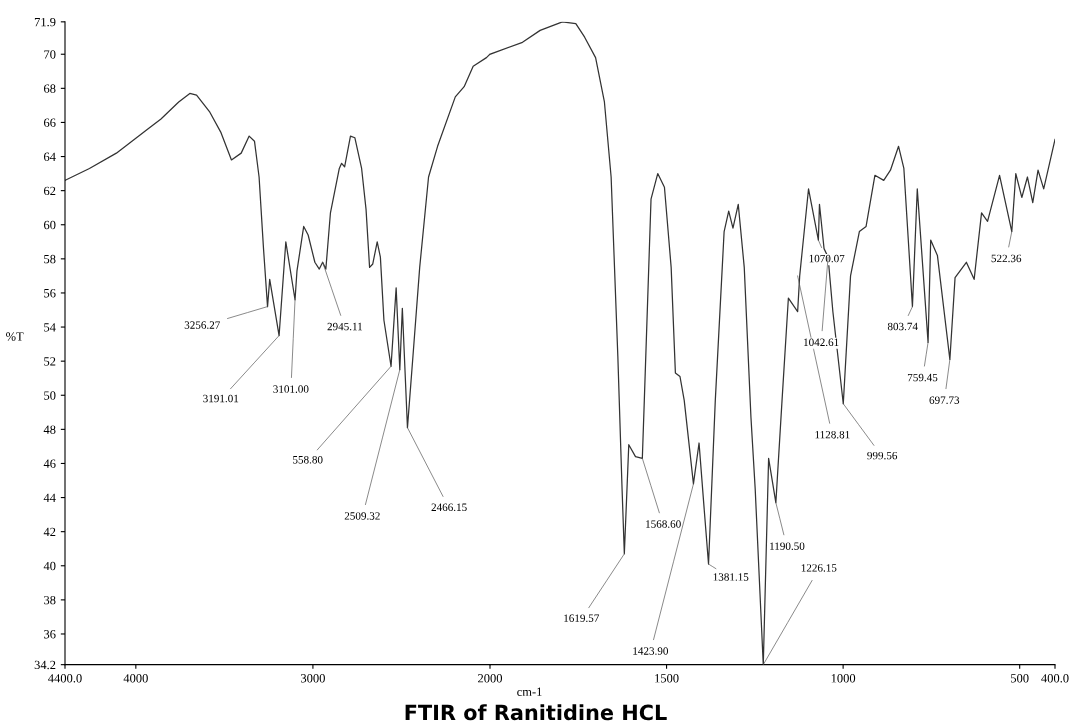 This screenshot has width=1071, height=728. I want to click on y-tick-label: 44, so click(49, 497).